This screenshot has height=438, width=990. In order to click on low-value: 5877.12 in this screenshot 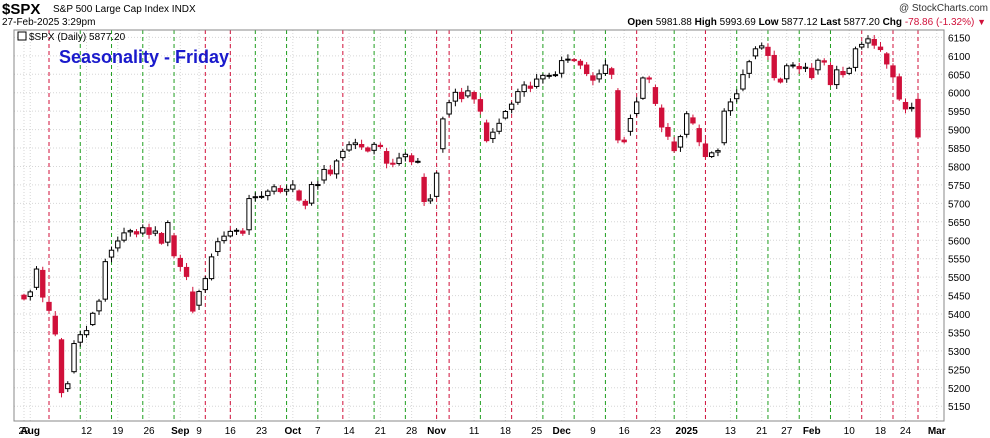, I will do `click(799, 22)`.